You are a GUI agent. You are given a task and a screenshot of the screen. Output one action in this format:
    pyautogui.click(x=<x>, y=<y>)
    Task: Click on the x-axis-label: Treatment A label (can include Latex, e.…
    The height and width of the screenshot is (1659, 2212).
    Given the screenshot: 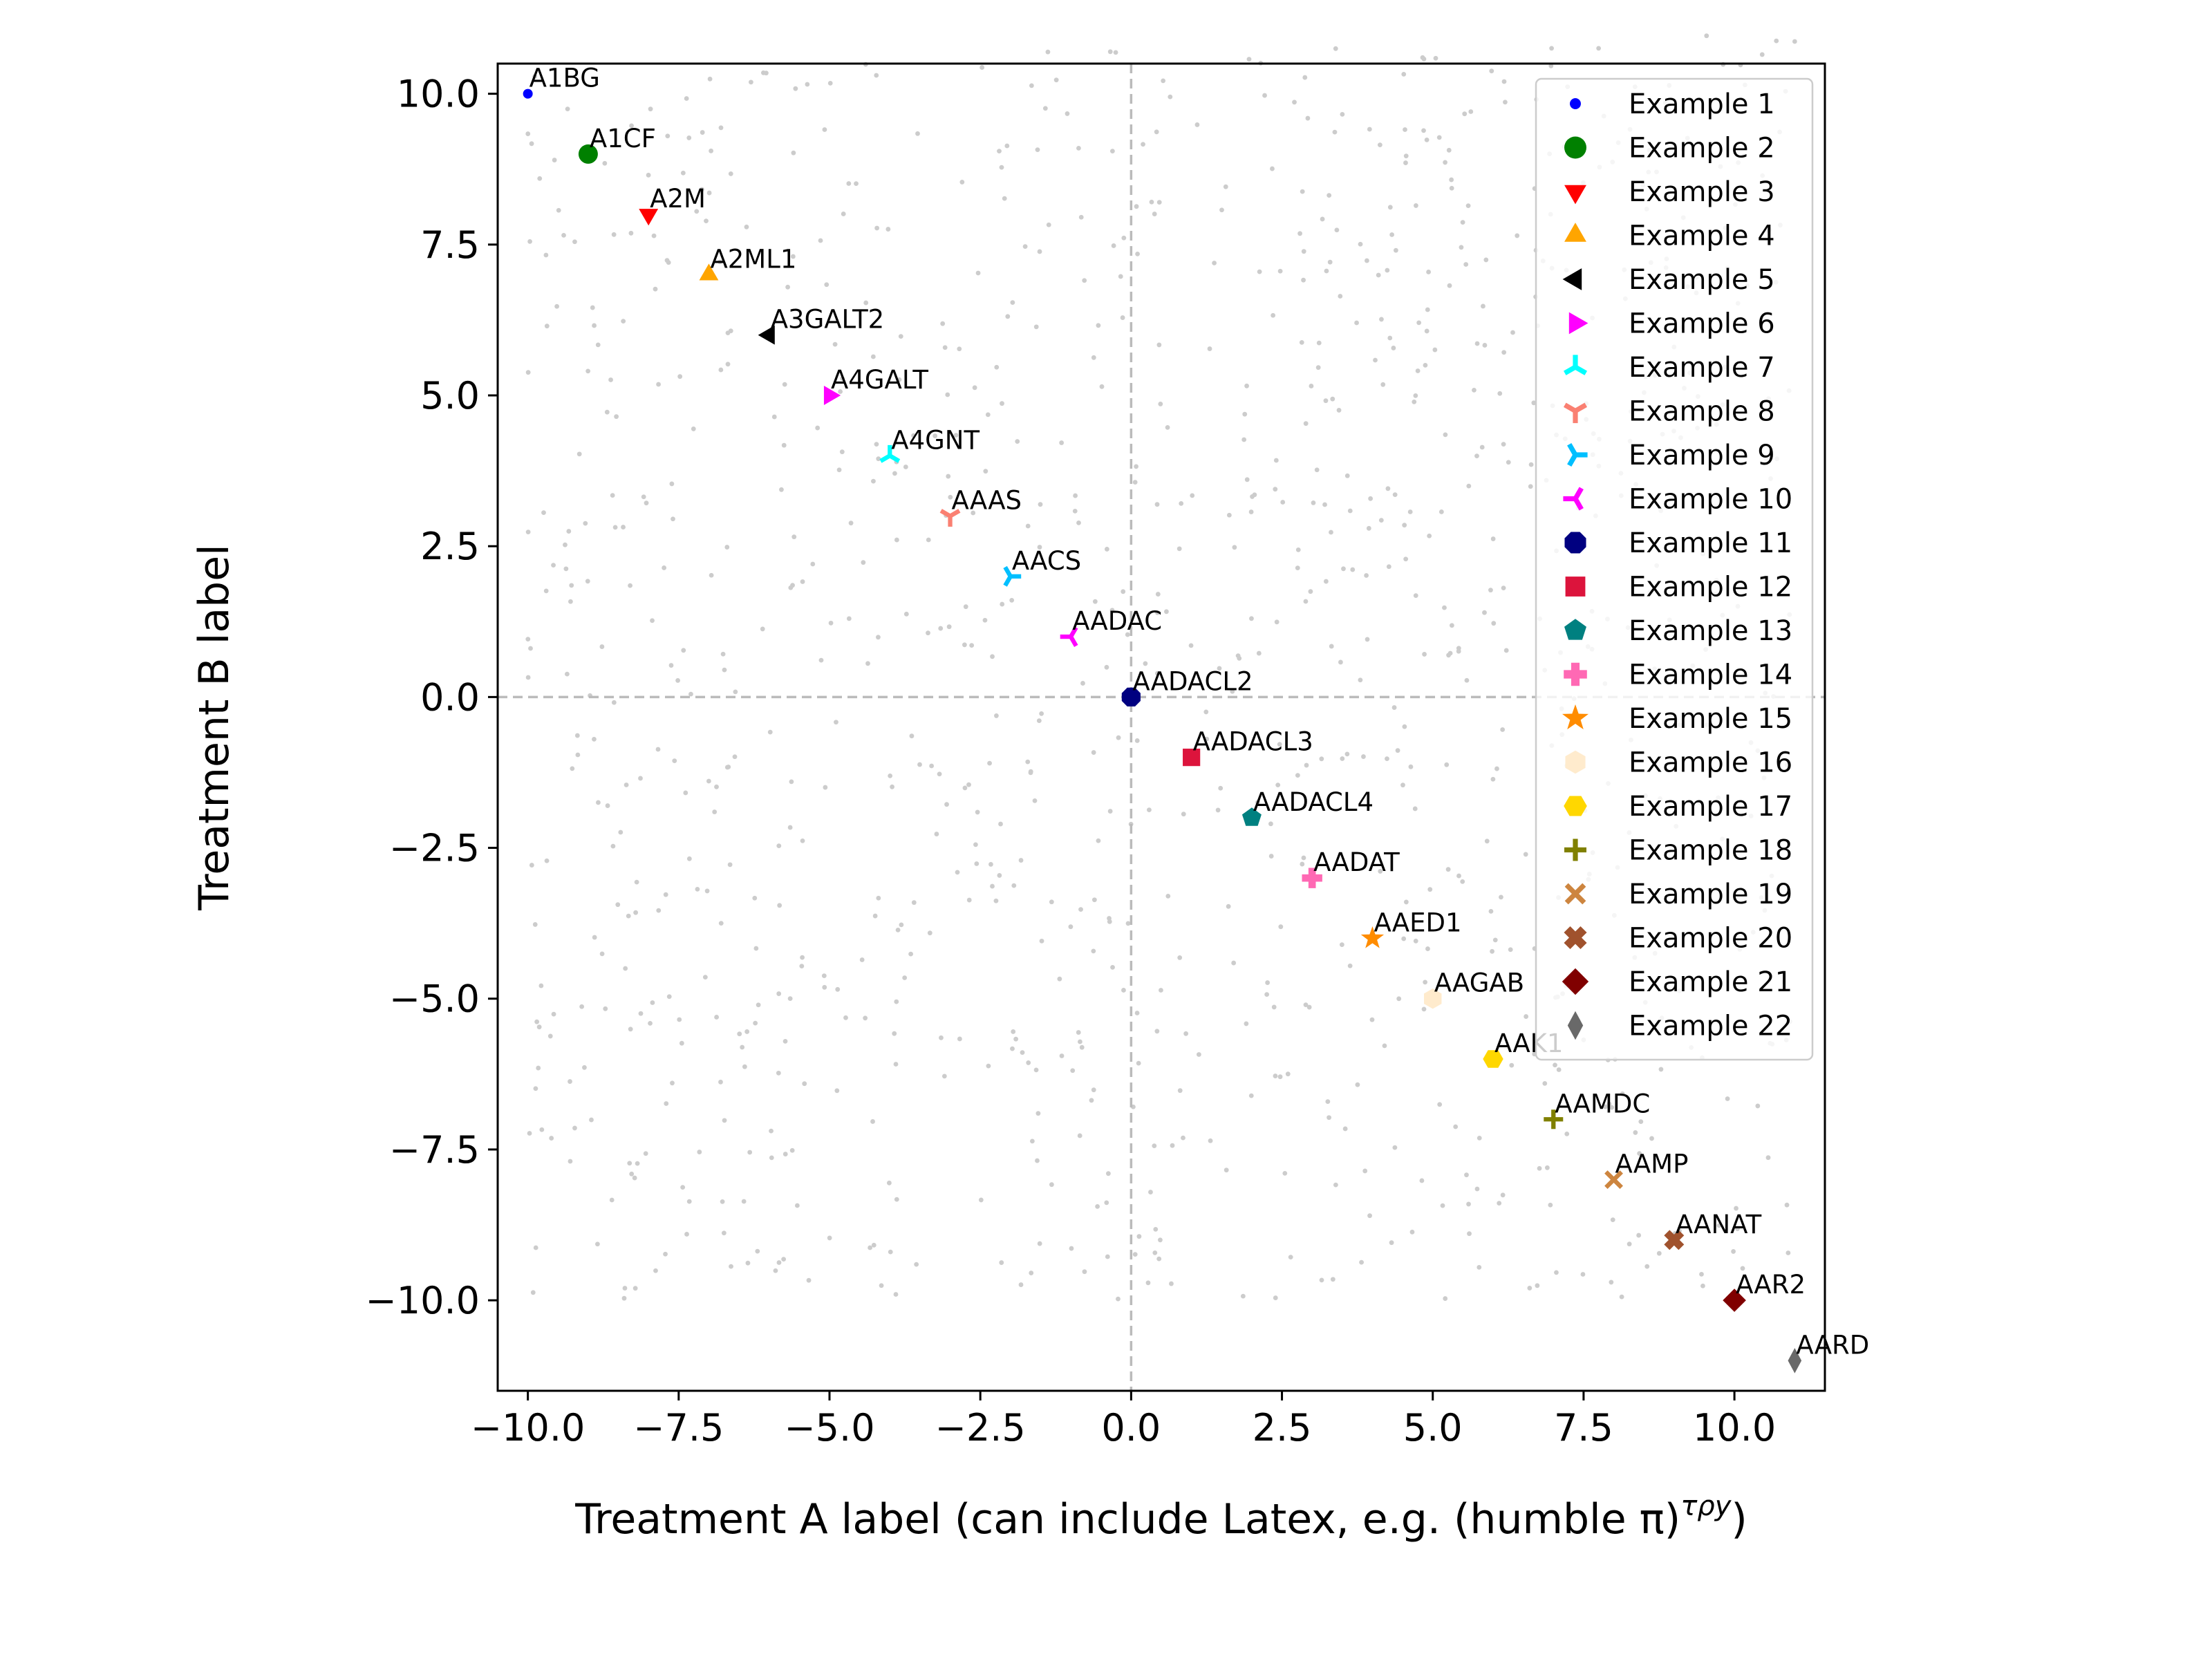 What is the action you would take?
    pyautogui.click(x=1160, y=1517)
    